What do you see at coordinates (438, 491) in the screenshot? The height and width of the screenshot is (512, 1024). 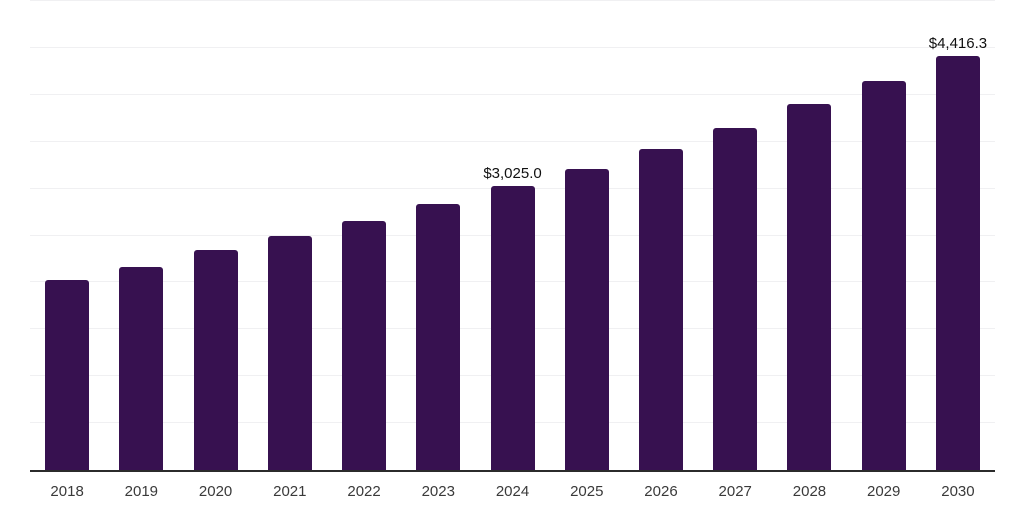 I see `x-tick-label-2023: 2023` at bounding box center [438, 491].